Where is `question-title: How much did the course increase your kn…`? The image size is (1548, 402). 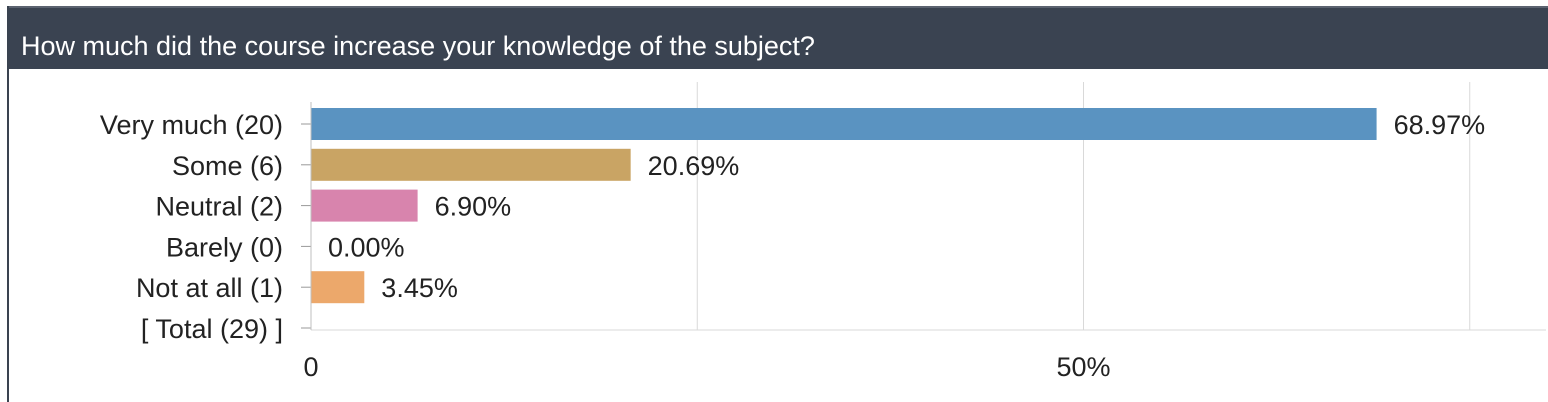 question-title: How much did the course increase your kn… is located at coordinates (418, 46).